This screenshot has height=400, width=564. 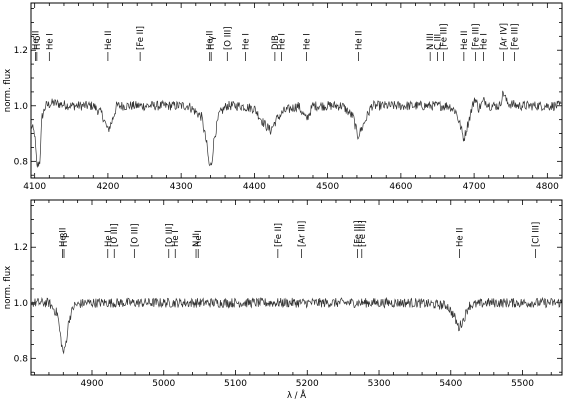 What do you see at coordinates (38, 43) in the screenshot?
I see `line-label: H δ` at bounding box center [38, 43].